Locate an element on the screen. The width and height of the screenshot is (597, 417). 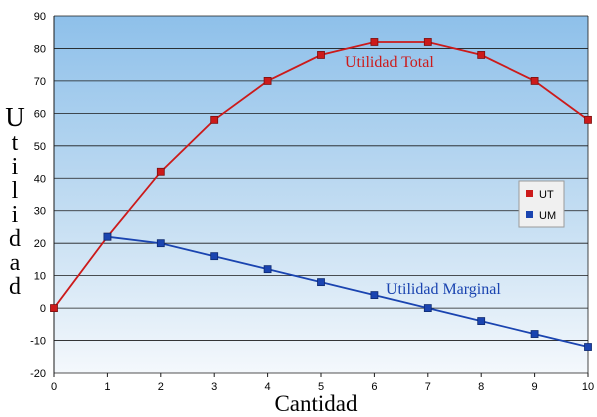
y-axis-ticks: -20 -10 0 10 20 30 40 50 60 70 80 90 is located at coordinates (38, 195).